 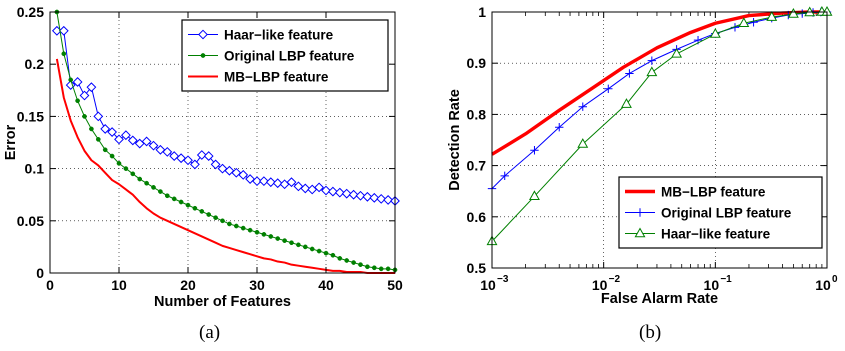 What do you see at coordinates (455, 140) in the screenshot?
I see `y-axis-label: Detection Rate` at bounding box center [455, 140].